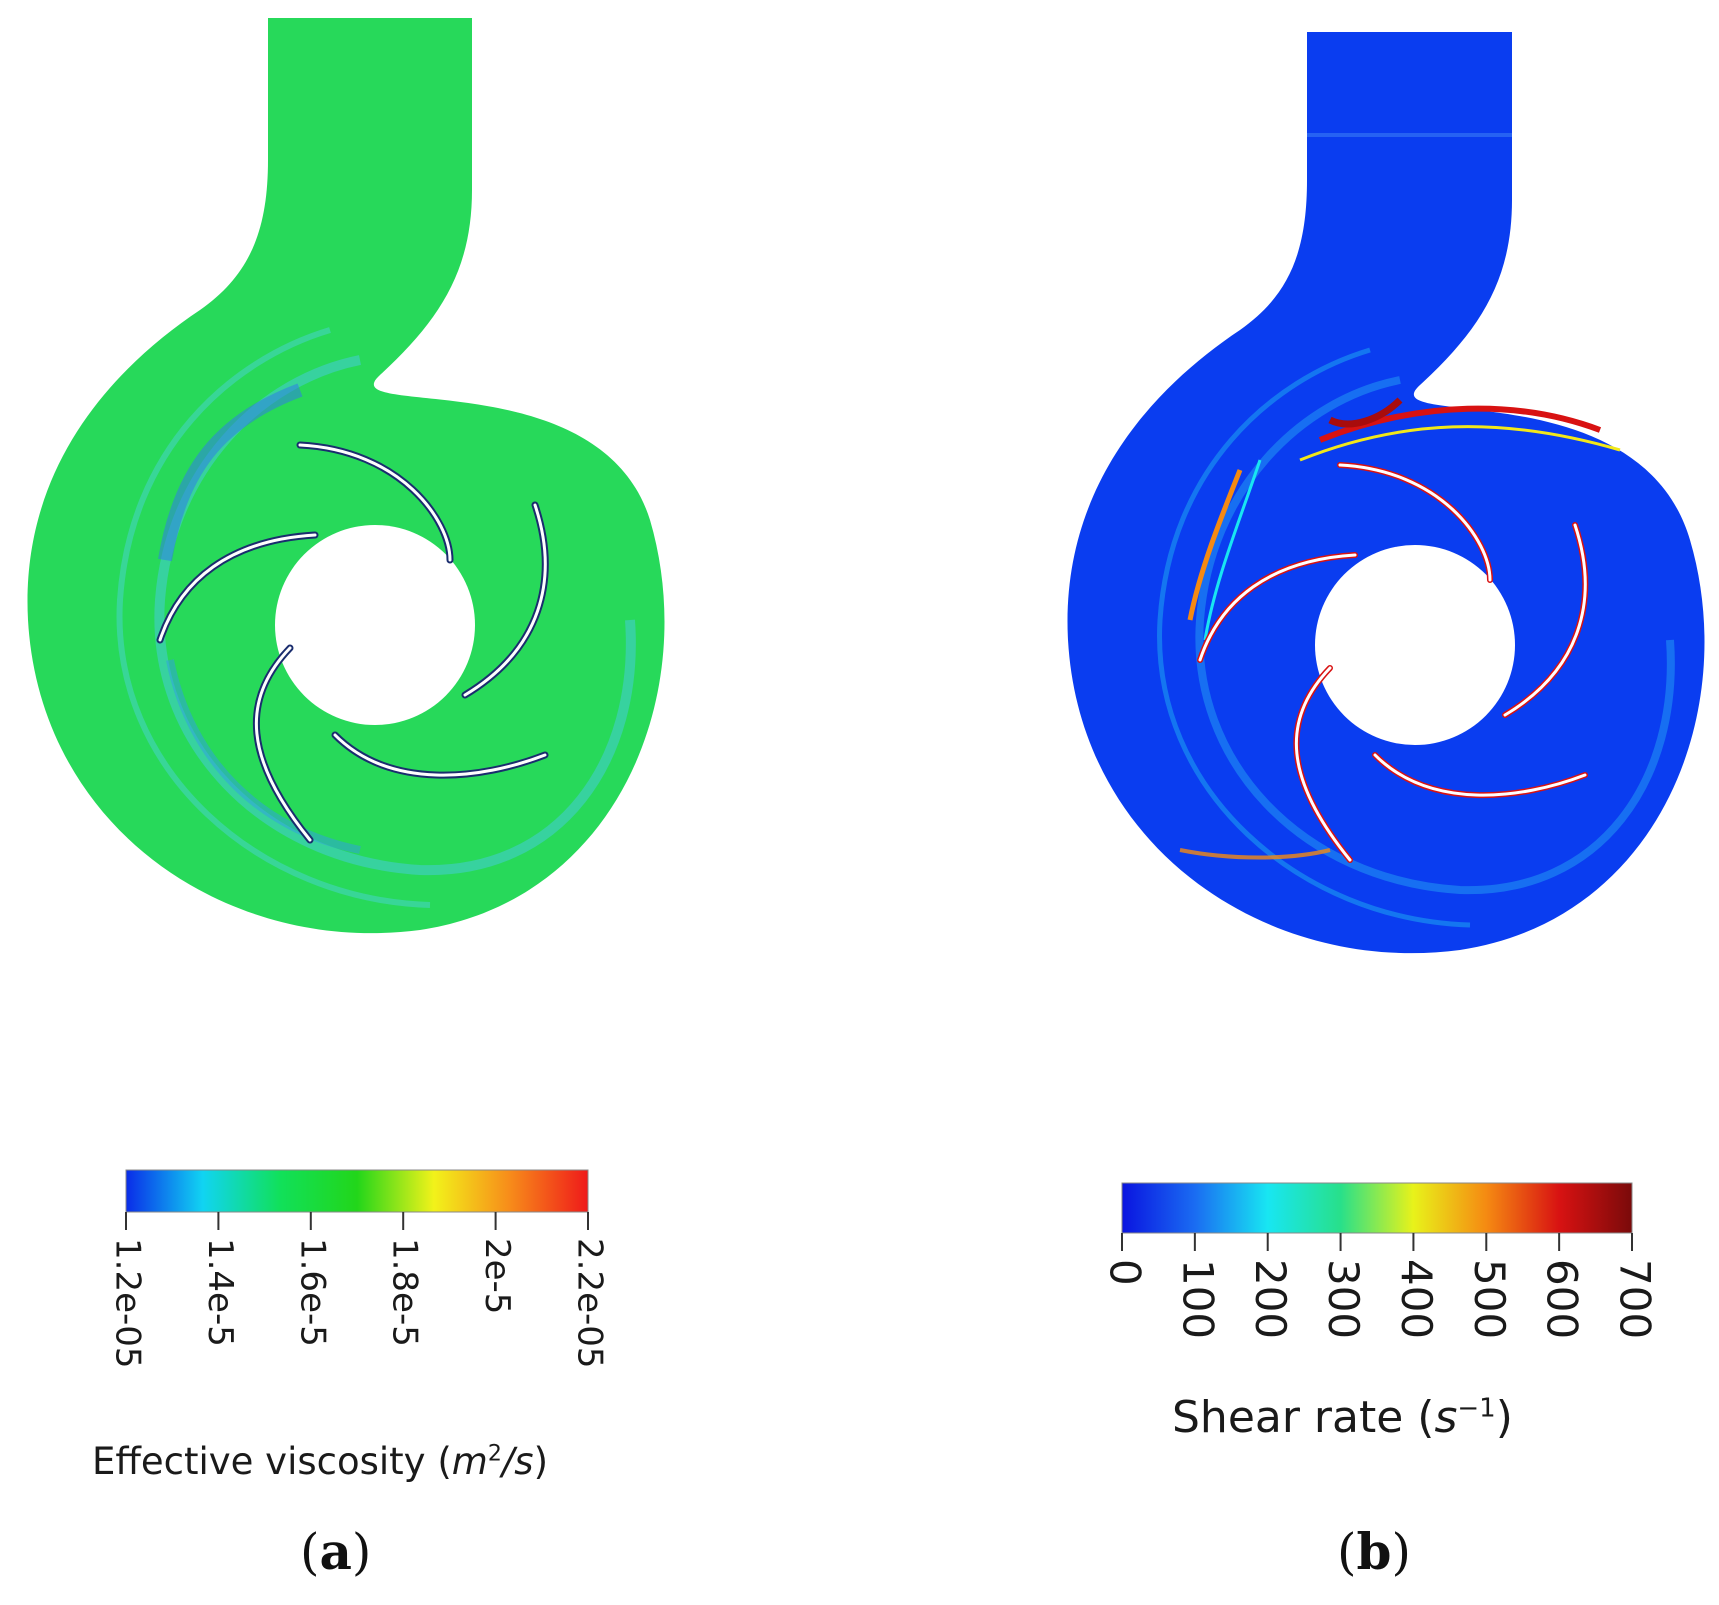 This screenshot has width=1719, height=1605. What do you see at coordinates (375, 625) in the screenshot?
I see `panel-a-impeller-eye` at bounding box center [375, 625].